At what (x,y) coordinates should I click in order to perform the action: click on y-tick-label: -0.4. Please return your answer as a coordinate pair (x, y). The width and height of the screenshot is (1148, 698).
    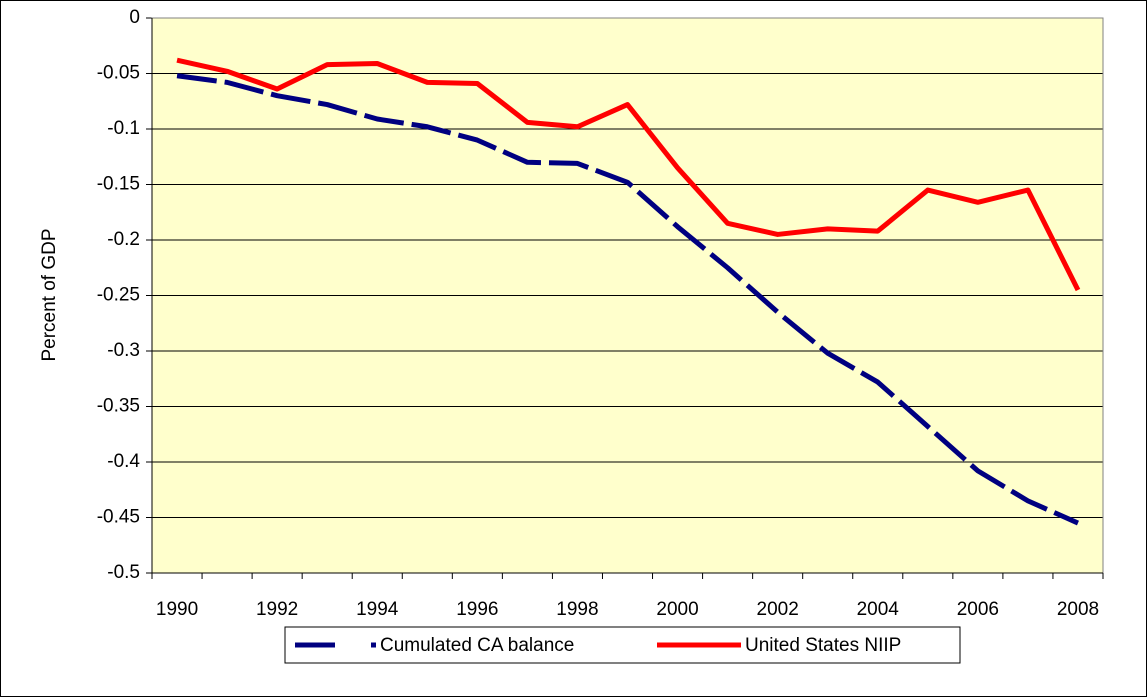
    Looking at the image, I should click on (123, 461).